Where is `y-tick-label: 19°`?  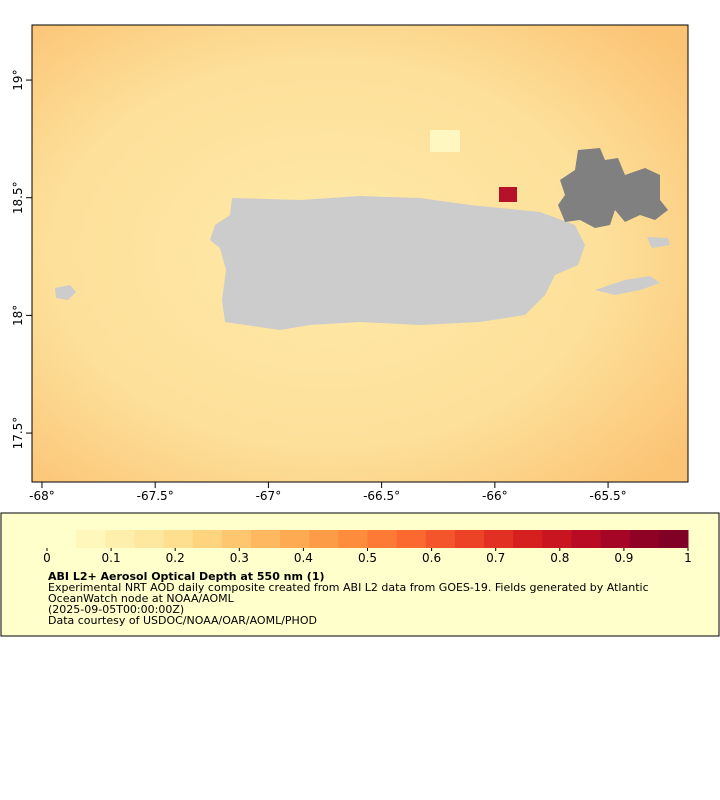
y-tick-label: 19° is located at coordinates (18, 79).